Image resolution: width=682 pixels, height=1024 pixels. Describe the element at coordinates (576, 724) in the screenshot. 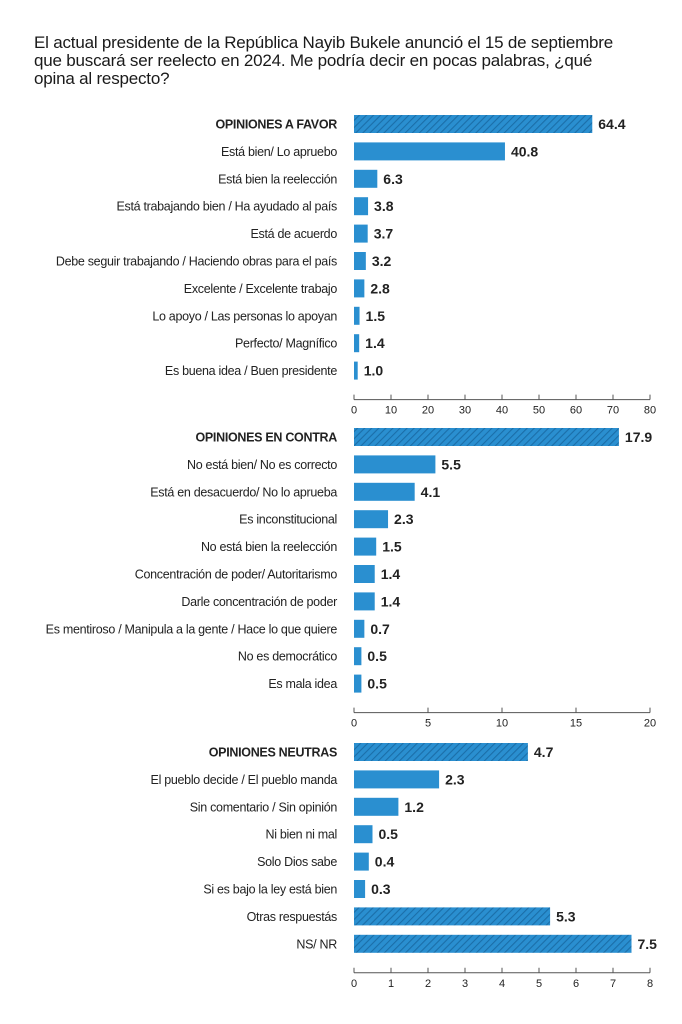

I see `x-tick-label: 15` at that location.